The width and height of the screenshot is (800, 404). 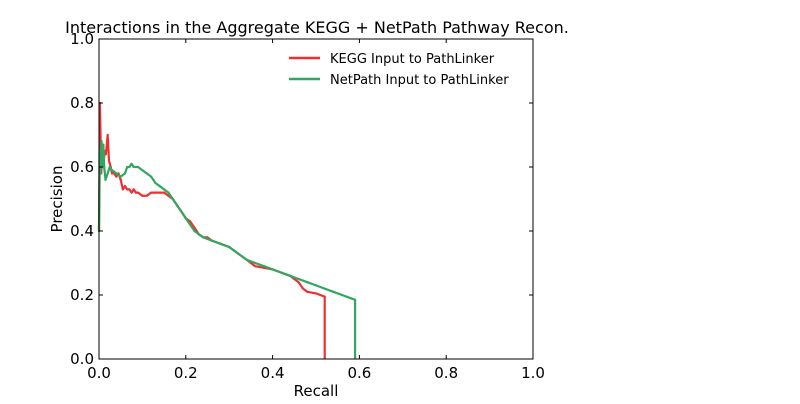 I want to click on y-tick-label: 0.8, so click(x=82, y=103).